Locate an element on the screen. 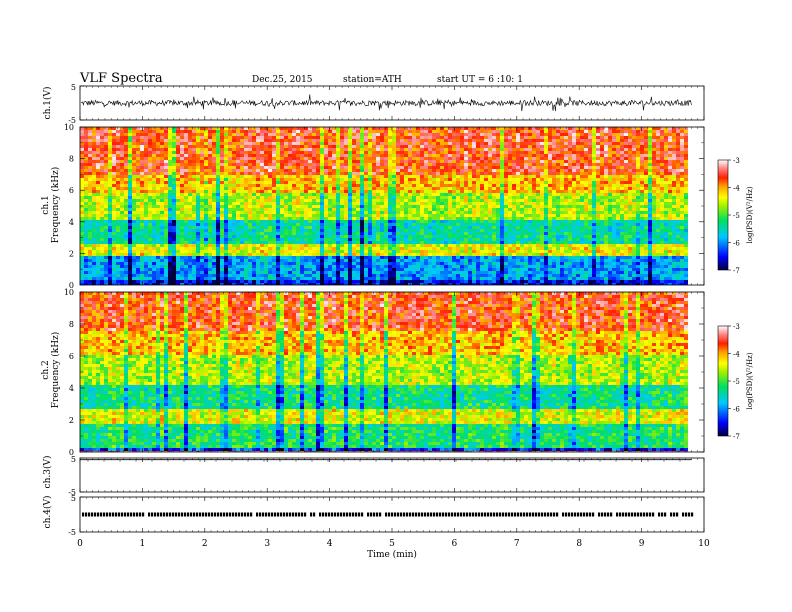 The image size is (792, 612). date-label: Dec.25, 2015 is located at coordinates (282, 80).